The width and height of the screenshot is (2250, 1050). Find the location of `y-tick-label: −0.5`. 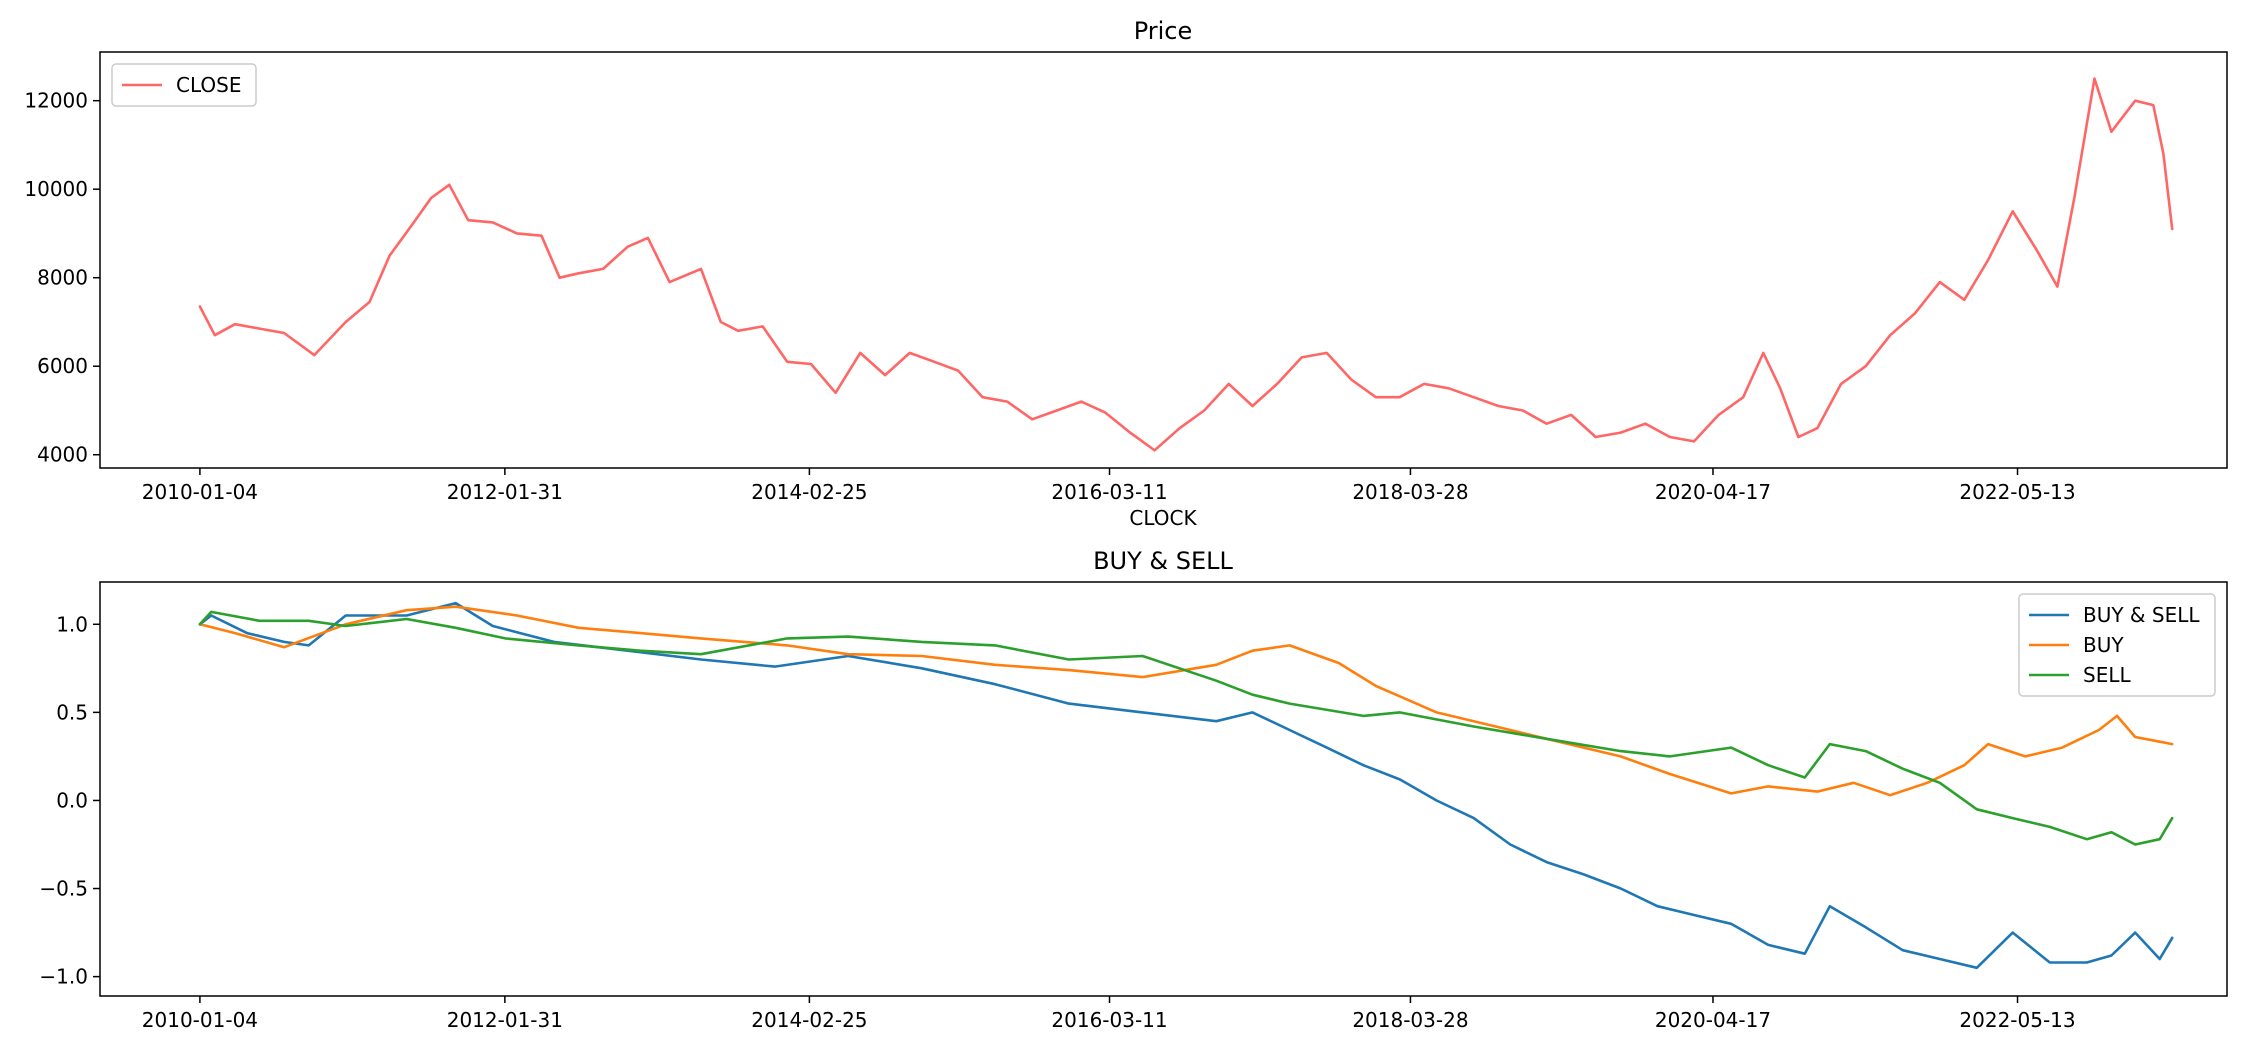

y-tick-label: −0.5 is located at coordinates (63, 889).